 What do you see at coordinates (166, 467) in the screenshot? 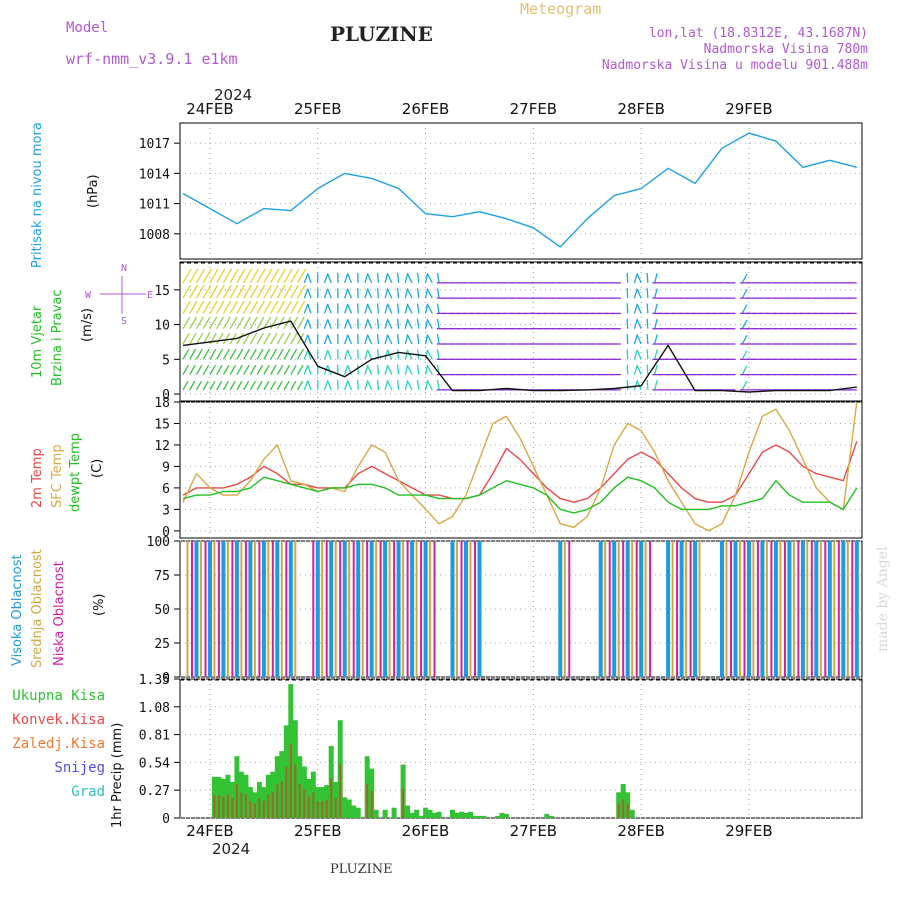
I see `y-tick-label: 9` at bounding box center [166, 467].